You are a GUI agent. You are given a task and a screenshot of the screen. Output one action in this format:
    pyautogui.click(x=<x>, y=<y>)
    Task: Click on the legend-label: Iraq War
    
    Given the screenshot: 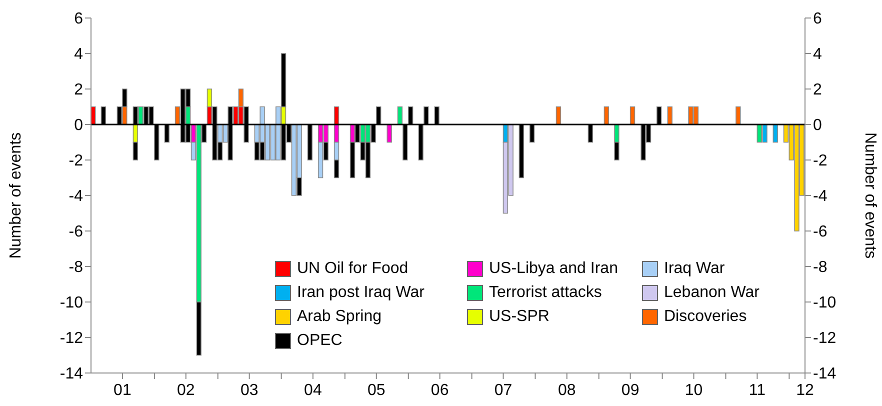 What is the action you would take?
    pyautogui.click(x=694, y=269)
    